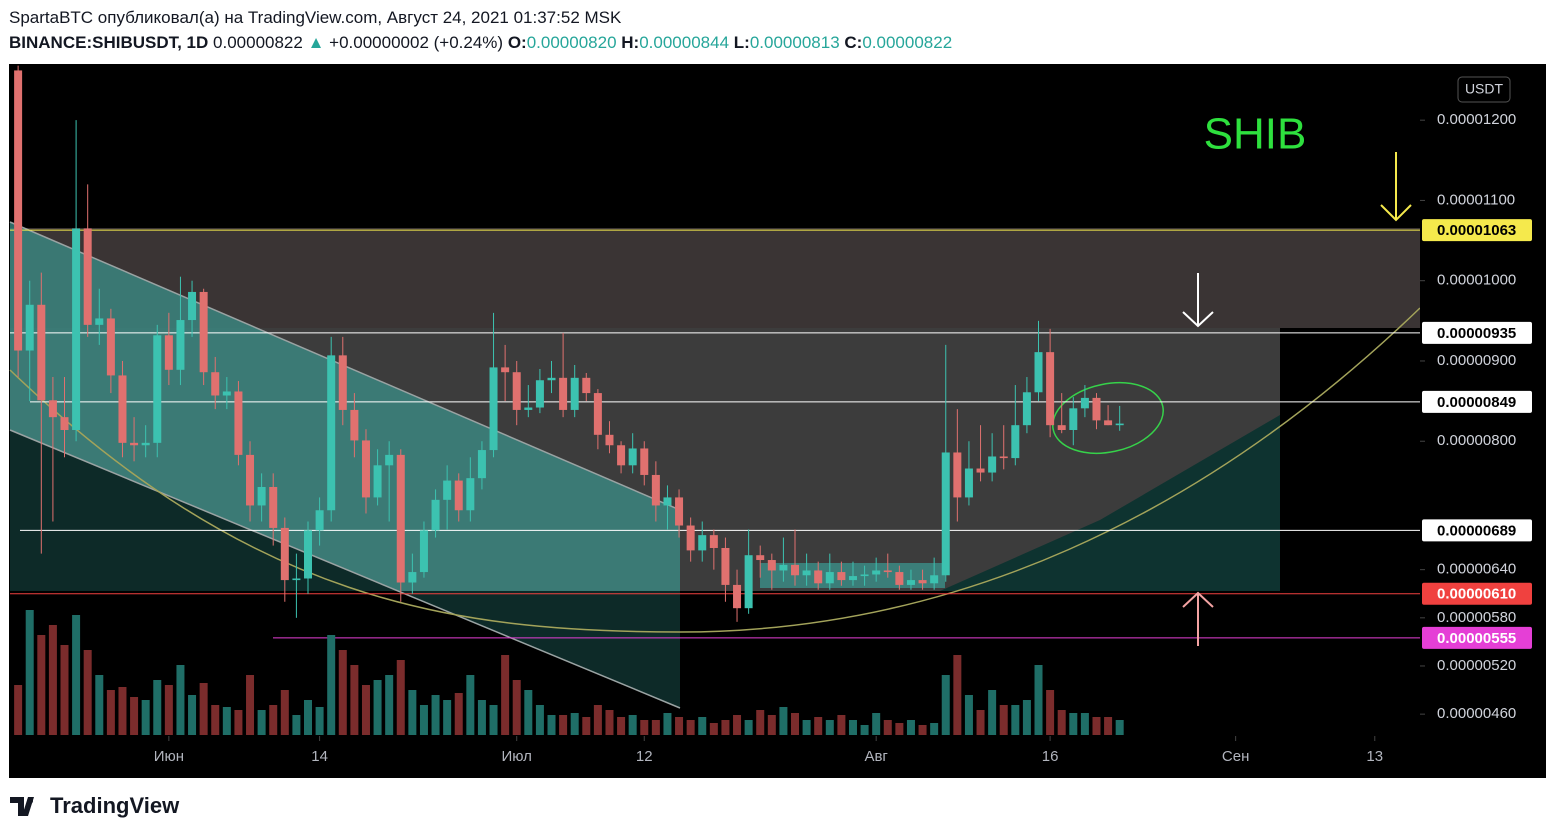  I want to click on footer-logo: TradingView, so click(95, 805).